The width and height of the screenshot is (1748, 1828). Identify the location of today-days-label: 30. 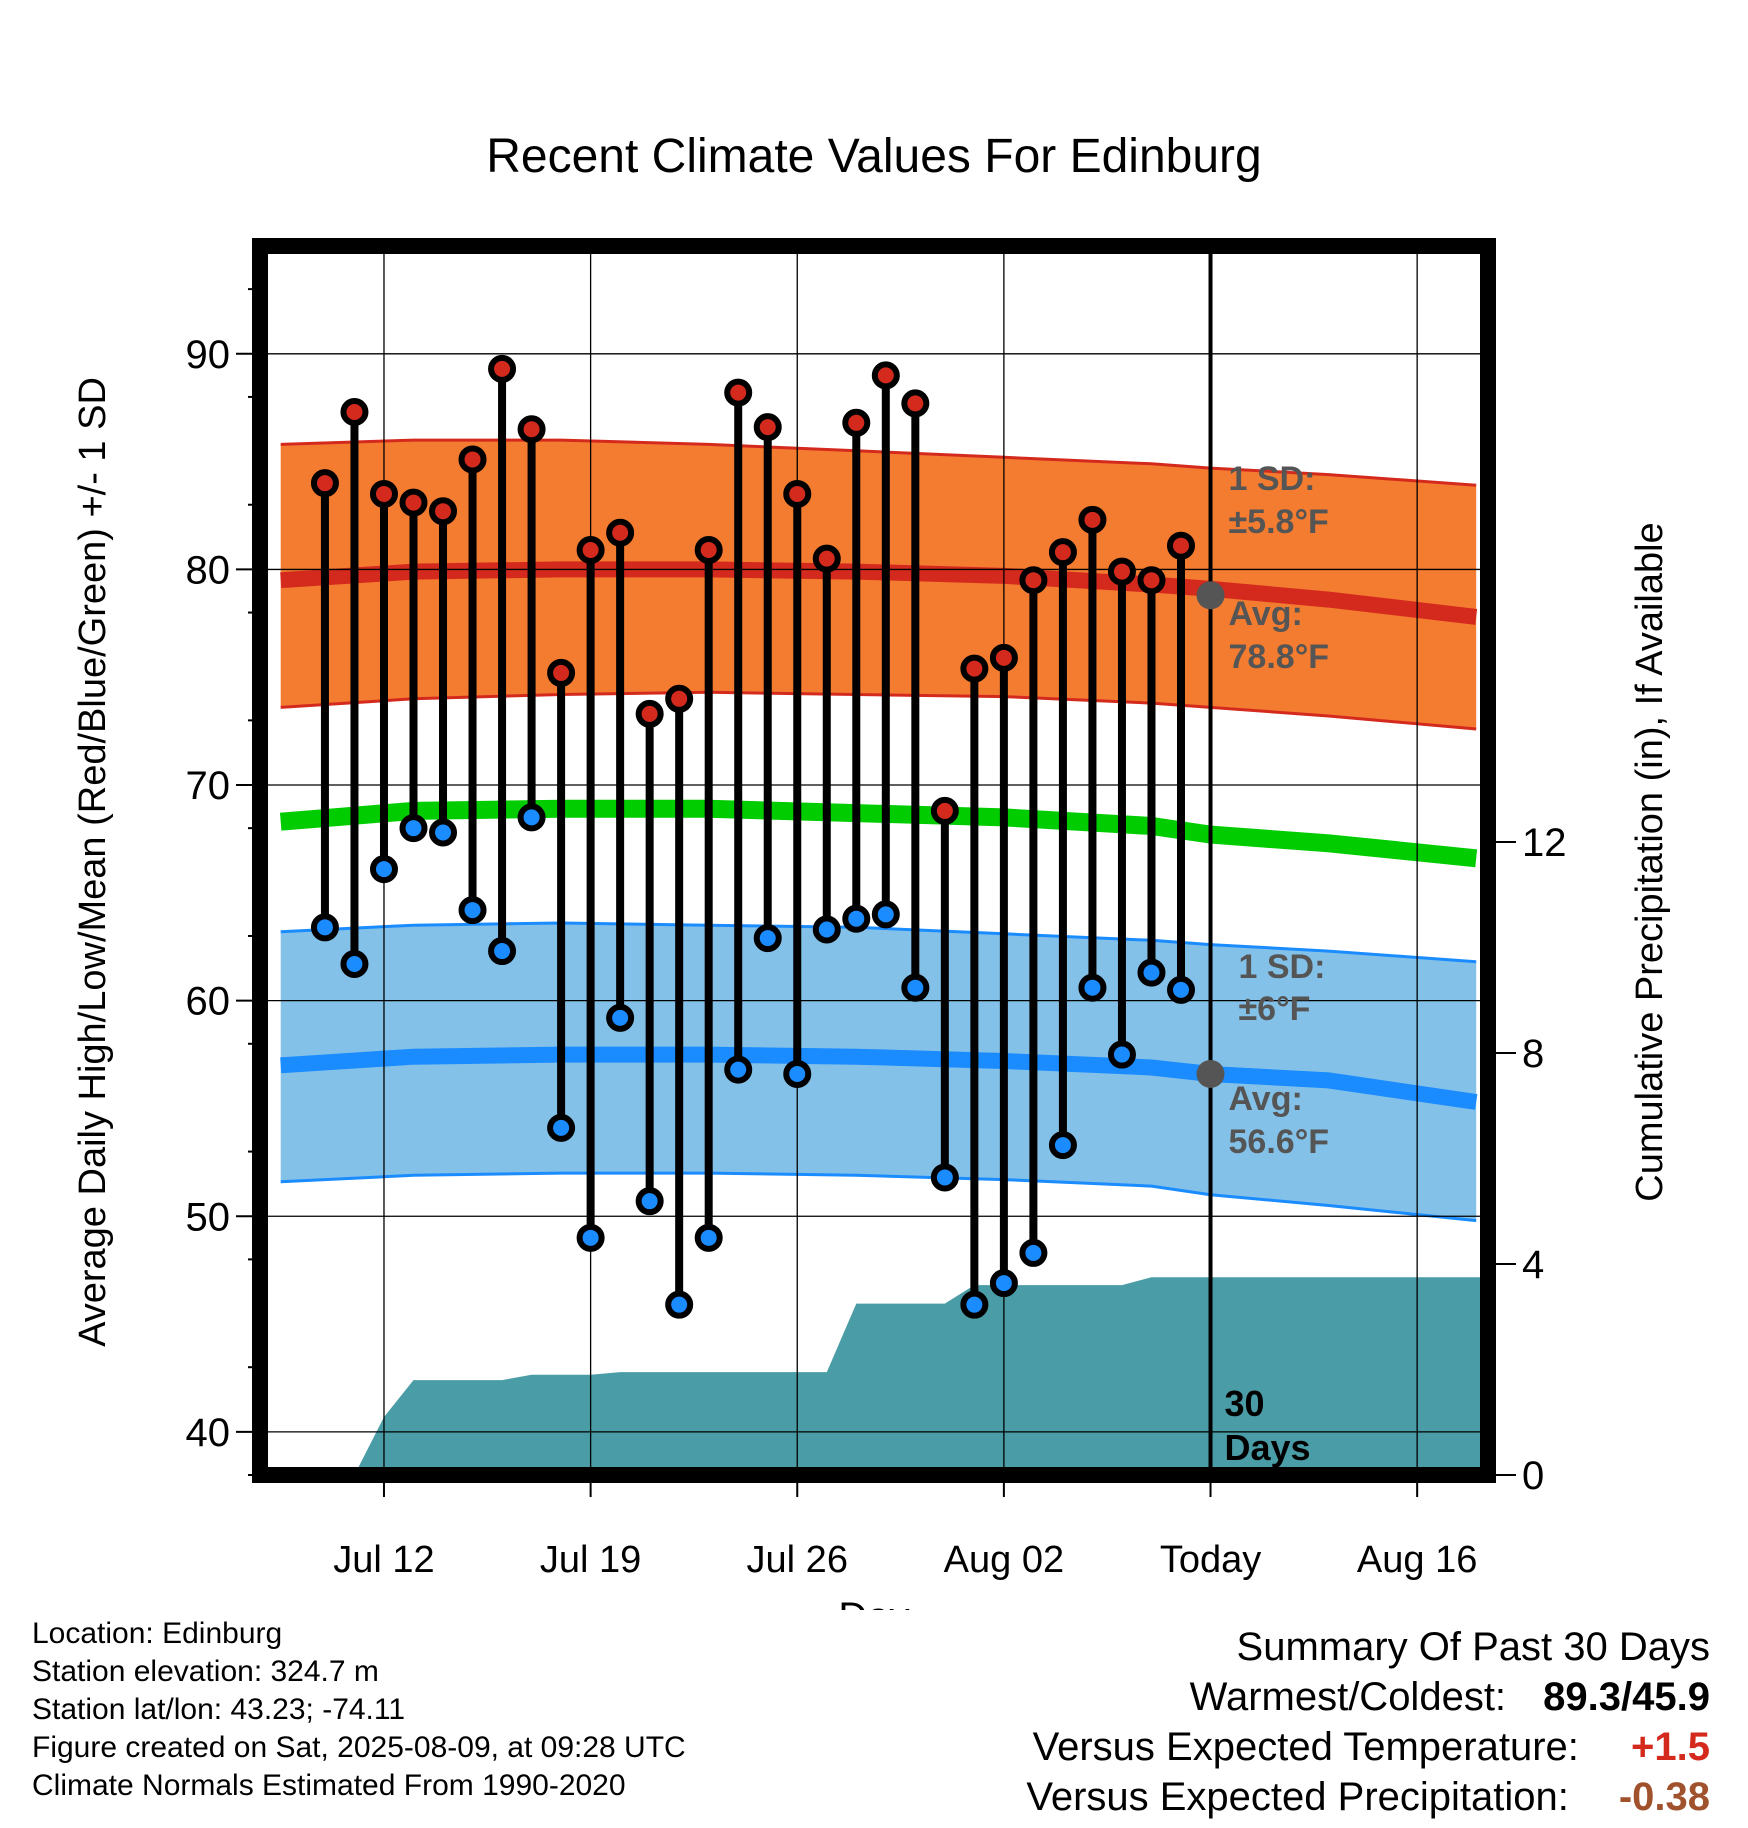
(1245, 1403).